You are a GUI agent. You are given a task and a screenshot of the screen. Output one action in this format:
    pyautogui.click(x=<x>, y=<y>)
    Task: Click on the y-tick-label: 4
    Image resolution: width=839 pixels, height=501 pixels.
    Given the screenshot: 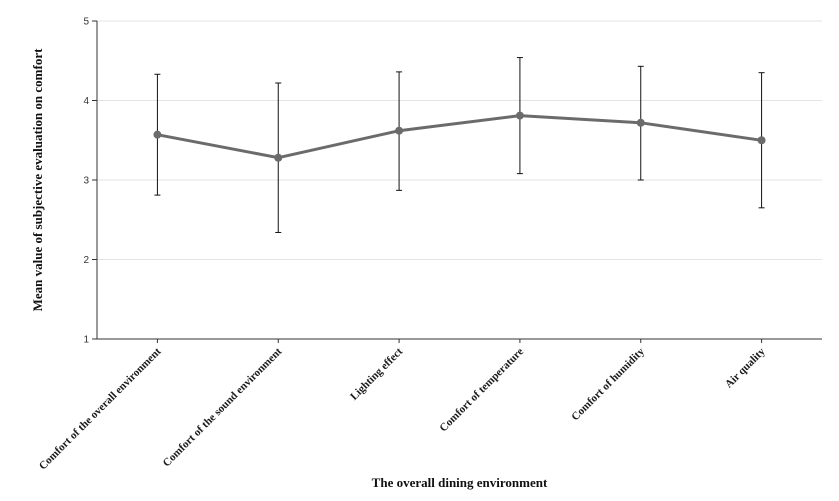 What is the action you would take?
    pyautogui.click(x=86, y=101)
    